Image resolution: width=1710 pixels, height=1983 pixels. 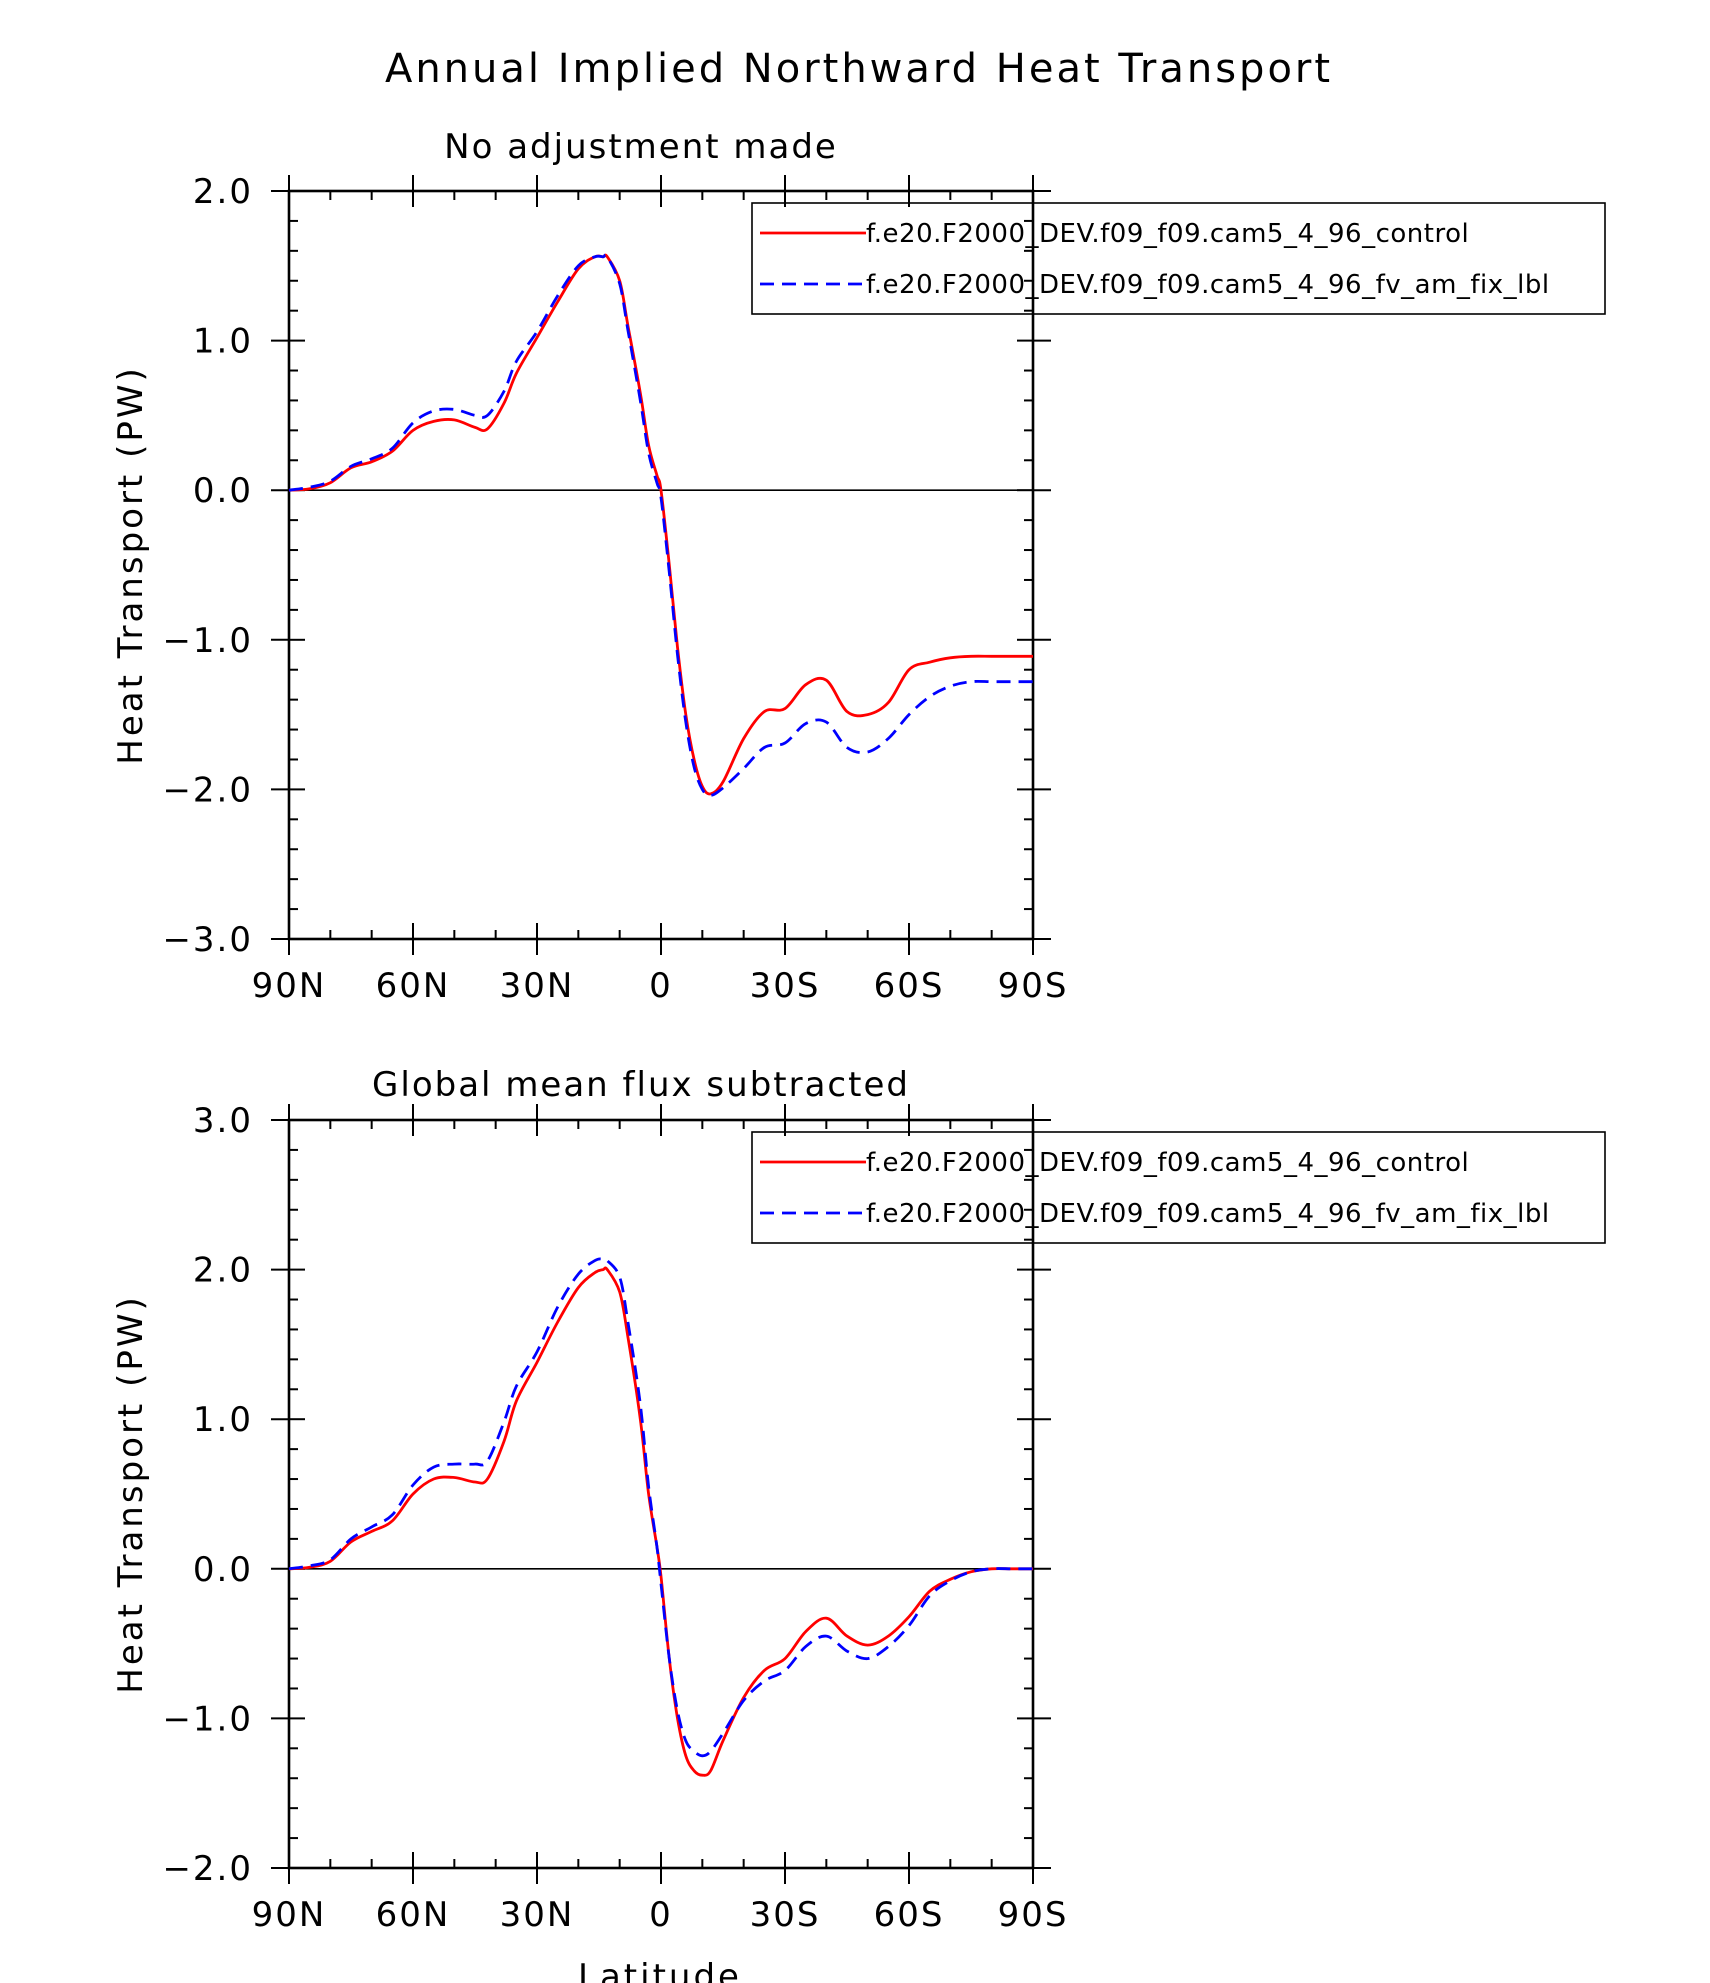 What do you see at coordinates (223, 1121) in the screenshot?
I see `y-tick-label: 3.0` at bounding box center [223, 1121].